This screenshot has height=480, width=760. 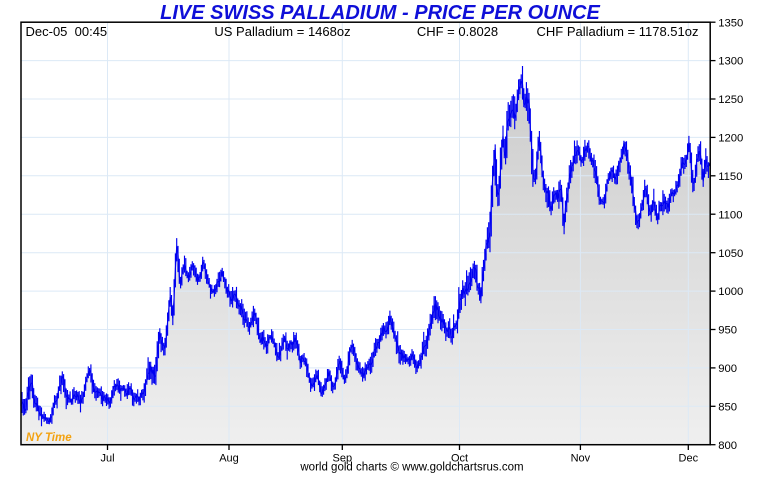 I want to click on svg-text: Dec-05 00:45, so click(x=67, y=31).